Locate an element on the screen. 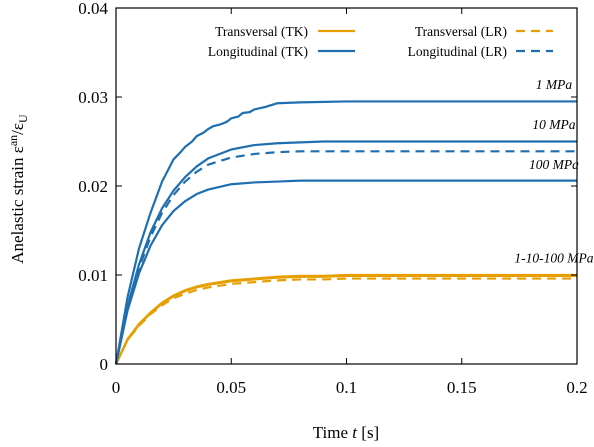 This screenshot has width=594, height=447. y-axis-title-sub: U is located at coordinates (23, 118).